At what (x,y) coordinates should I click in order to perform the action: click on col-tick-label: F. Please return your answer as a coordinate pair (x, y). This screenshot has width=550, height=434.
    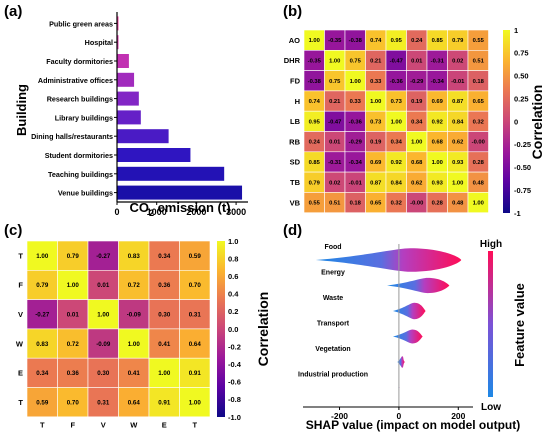
    Looking at the image, I should click on (72, 424).